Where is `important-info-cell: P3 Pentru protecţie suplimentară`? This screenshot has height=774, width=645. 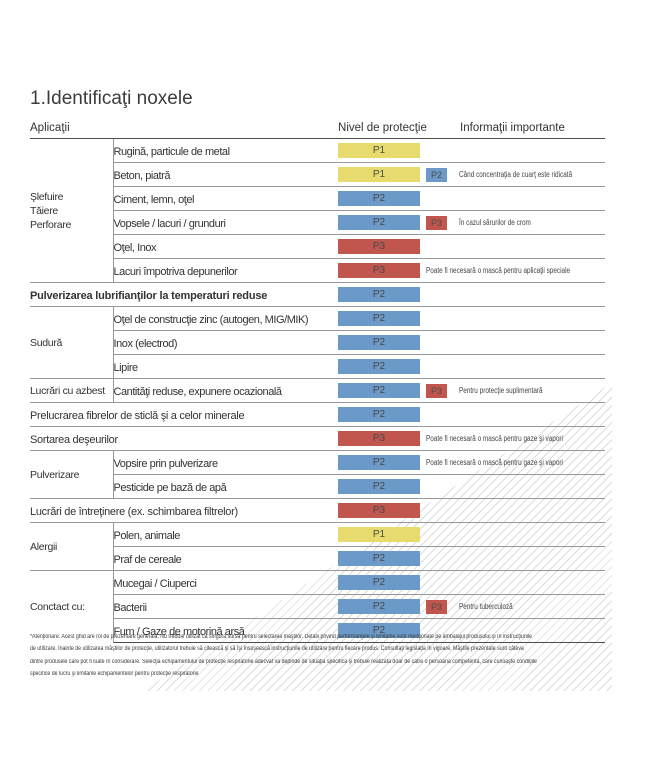
important-info-cell: P3 Pentru protecţie suplimentară is located at coordinates (516, 390).